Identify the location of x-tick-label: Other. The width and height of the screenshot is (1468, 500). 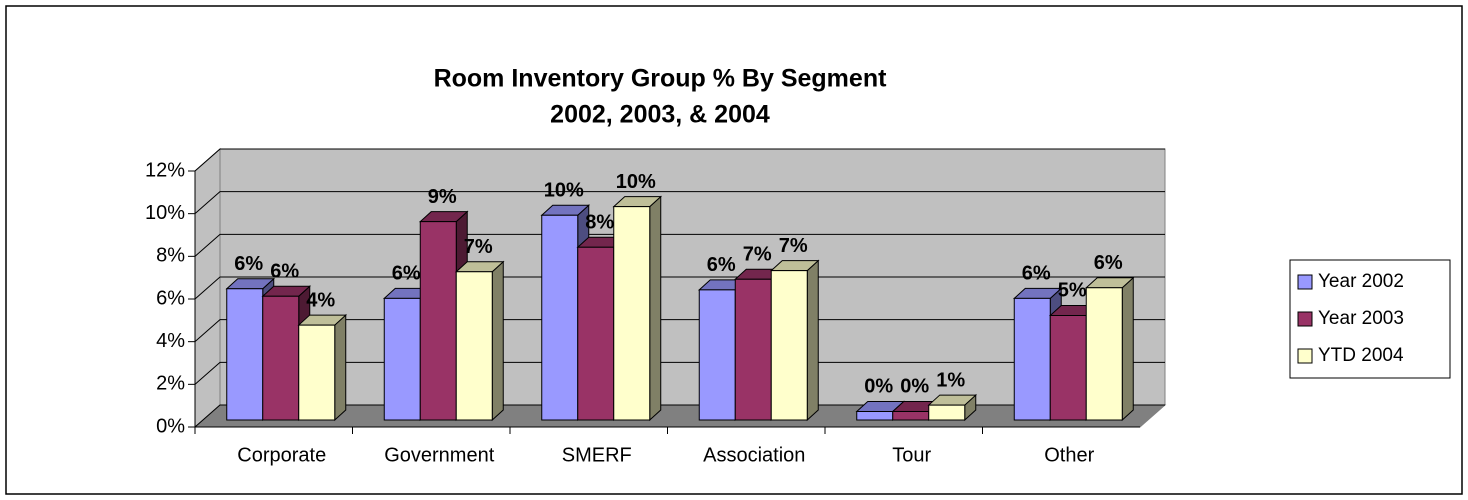
(1069, 455).